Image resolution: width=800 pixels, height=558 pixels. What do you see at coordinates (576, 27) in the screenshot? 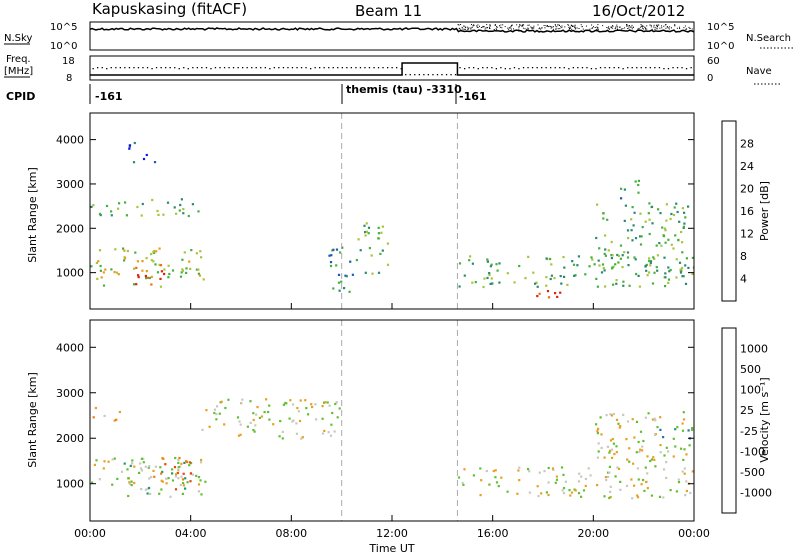
I see `nsearch-trace` at bounding box center [576, 27].